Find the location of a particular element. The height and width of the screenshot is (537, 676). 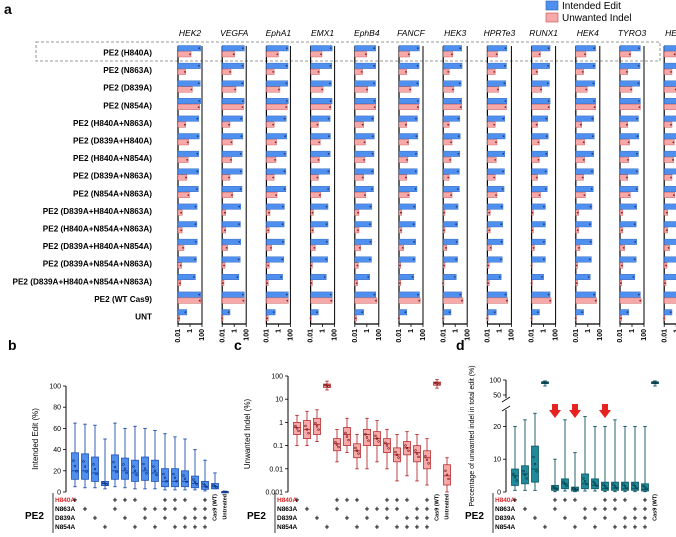

c-y-tick-label: 0.001 is located at coordinates (274, 493).